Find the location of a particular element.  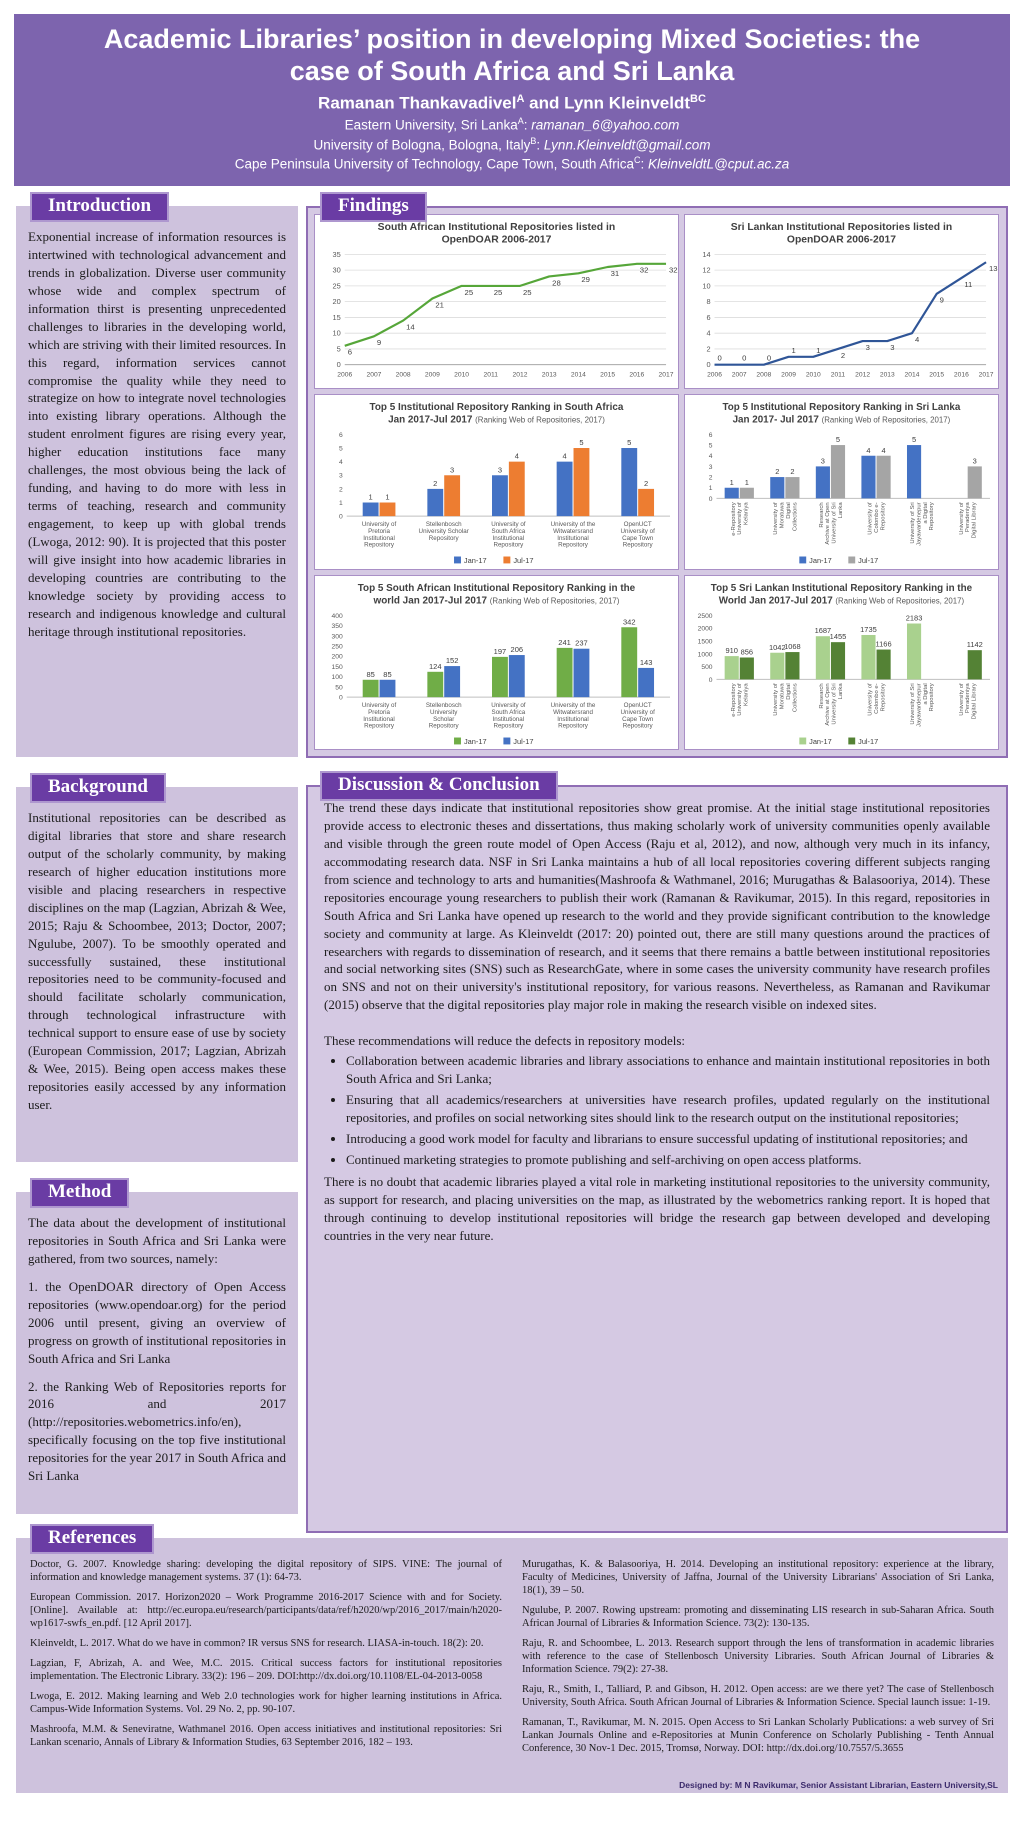

data-label: 1142 is located at coordinates (975, 644).